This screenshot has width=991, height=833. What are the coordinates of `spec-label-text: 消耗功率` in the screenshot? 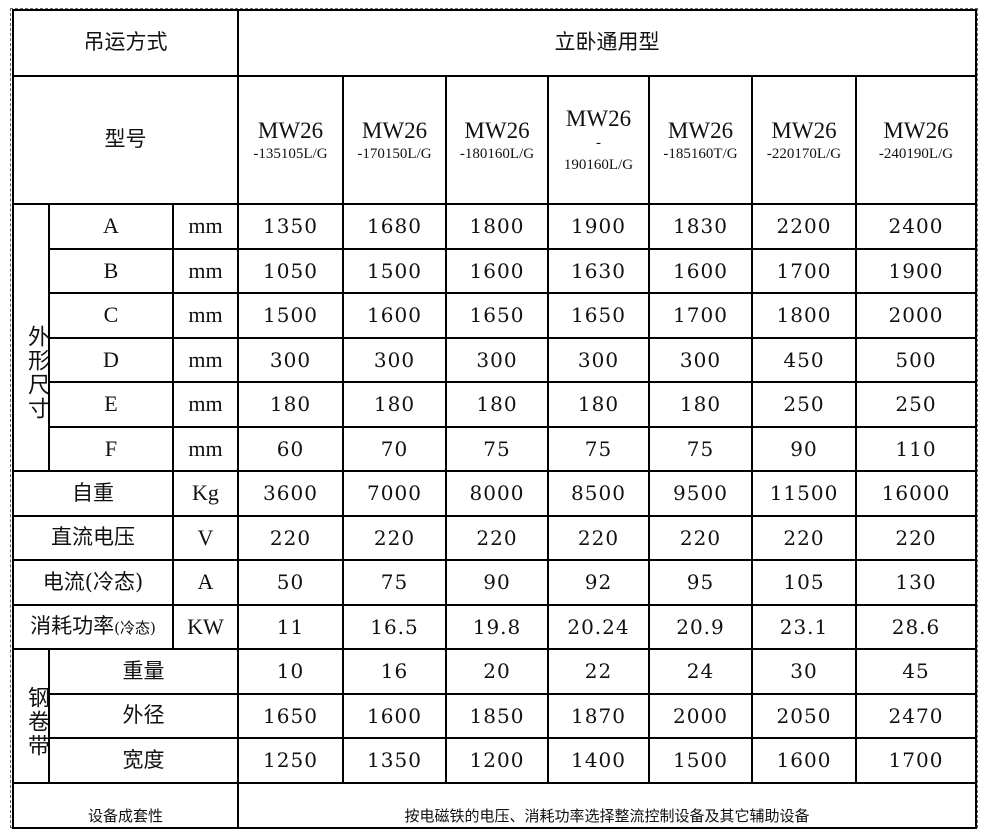 It's located at (72, 626).